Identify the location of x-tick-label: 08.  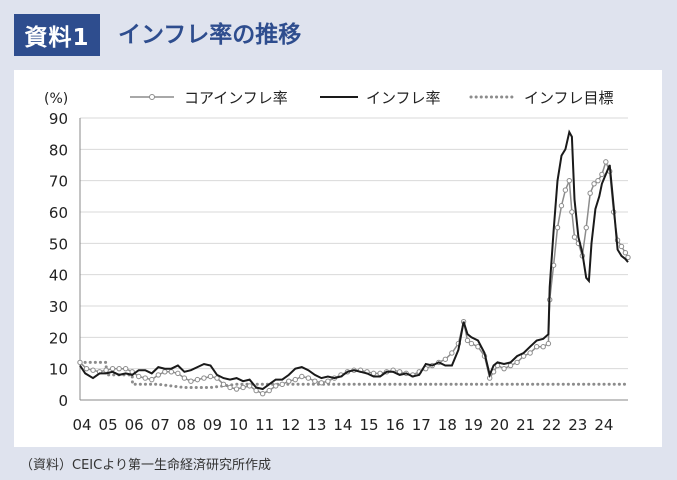
(186, 425).